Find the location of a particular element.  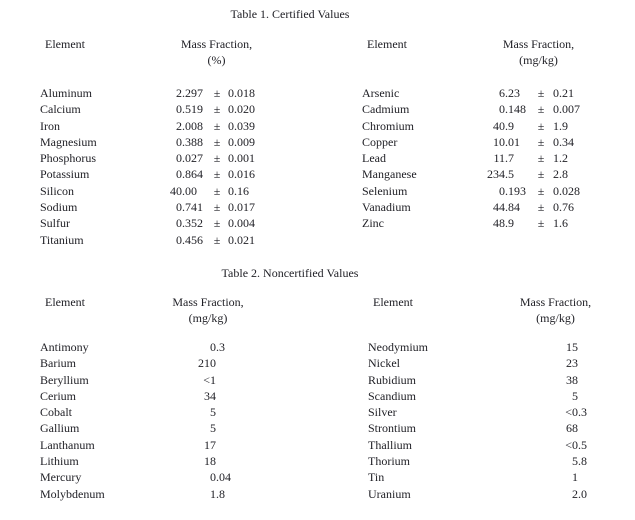

element-cell: Vanadium is located at coordinates (386, 207).